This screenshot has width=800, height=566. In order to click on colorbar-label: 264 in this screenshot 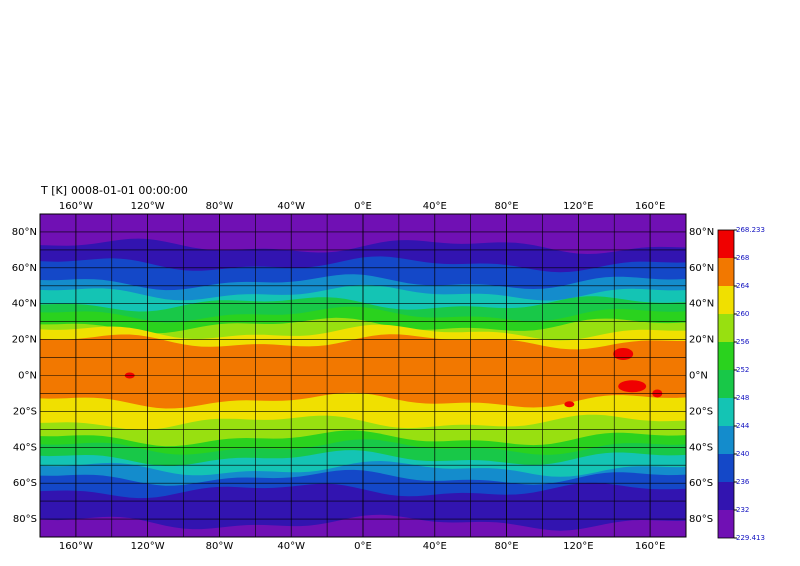, I will do `click(743, 286)`.